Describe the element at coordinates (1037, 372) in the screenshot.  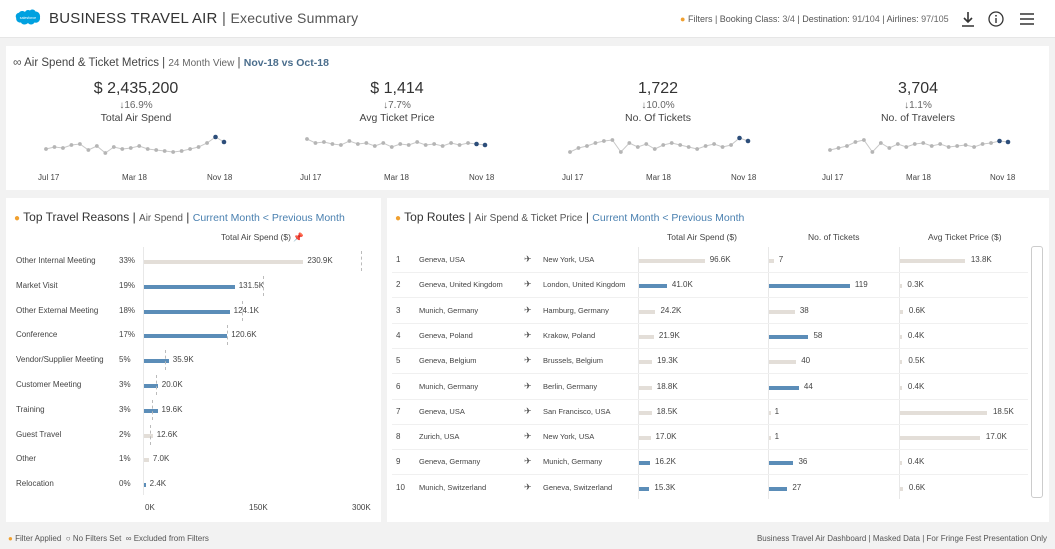
I see `routes-scrollbar` at that location.